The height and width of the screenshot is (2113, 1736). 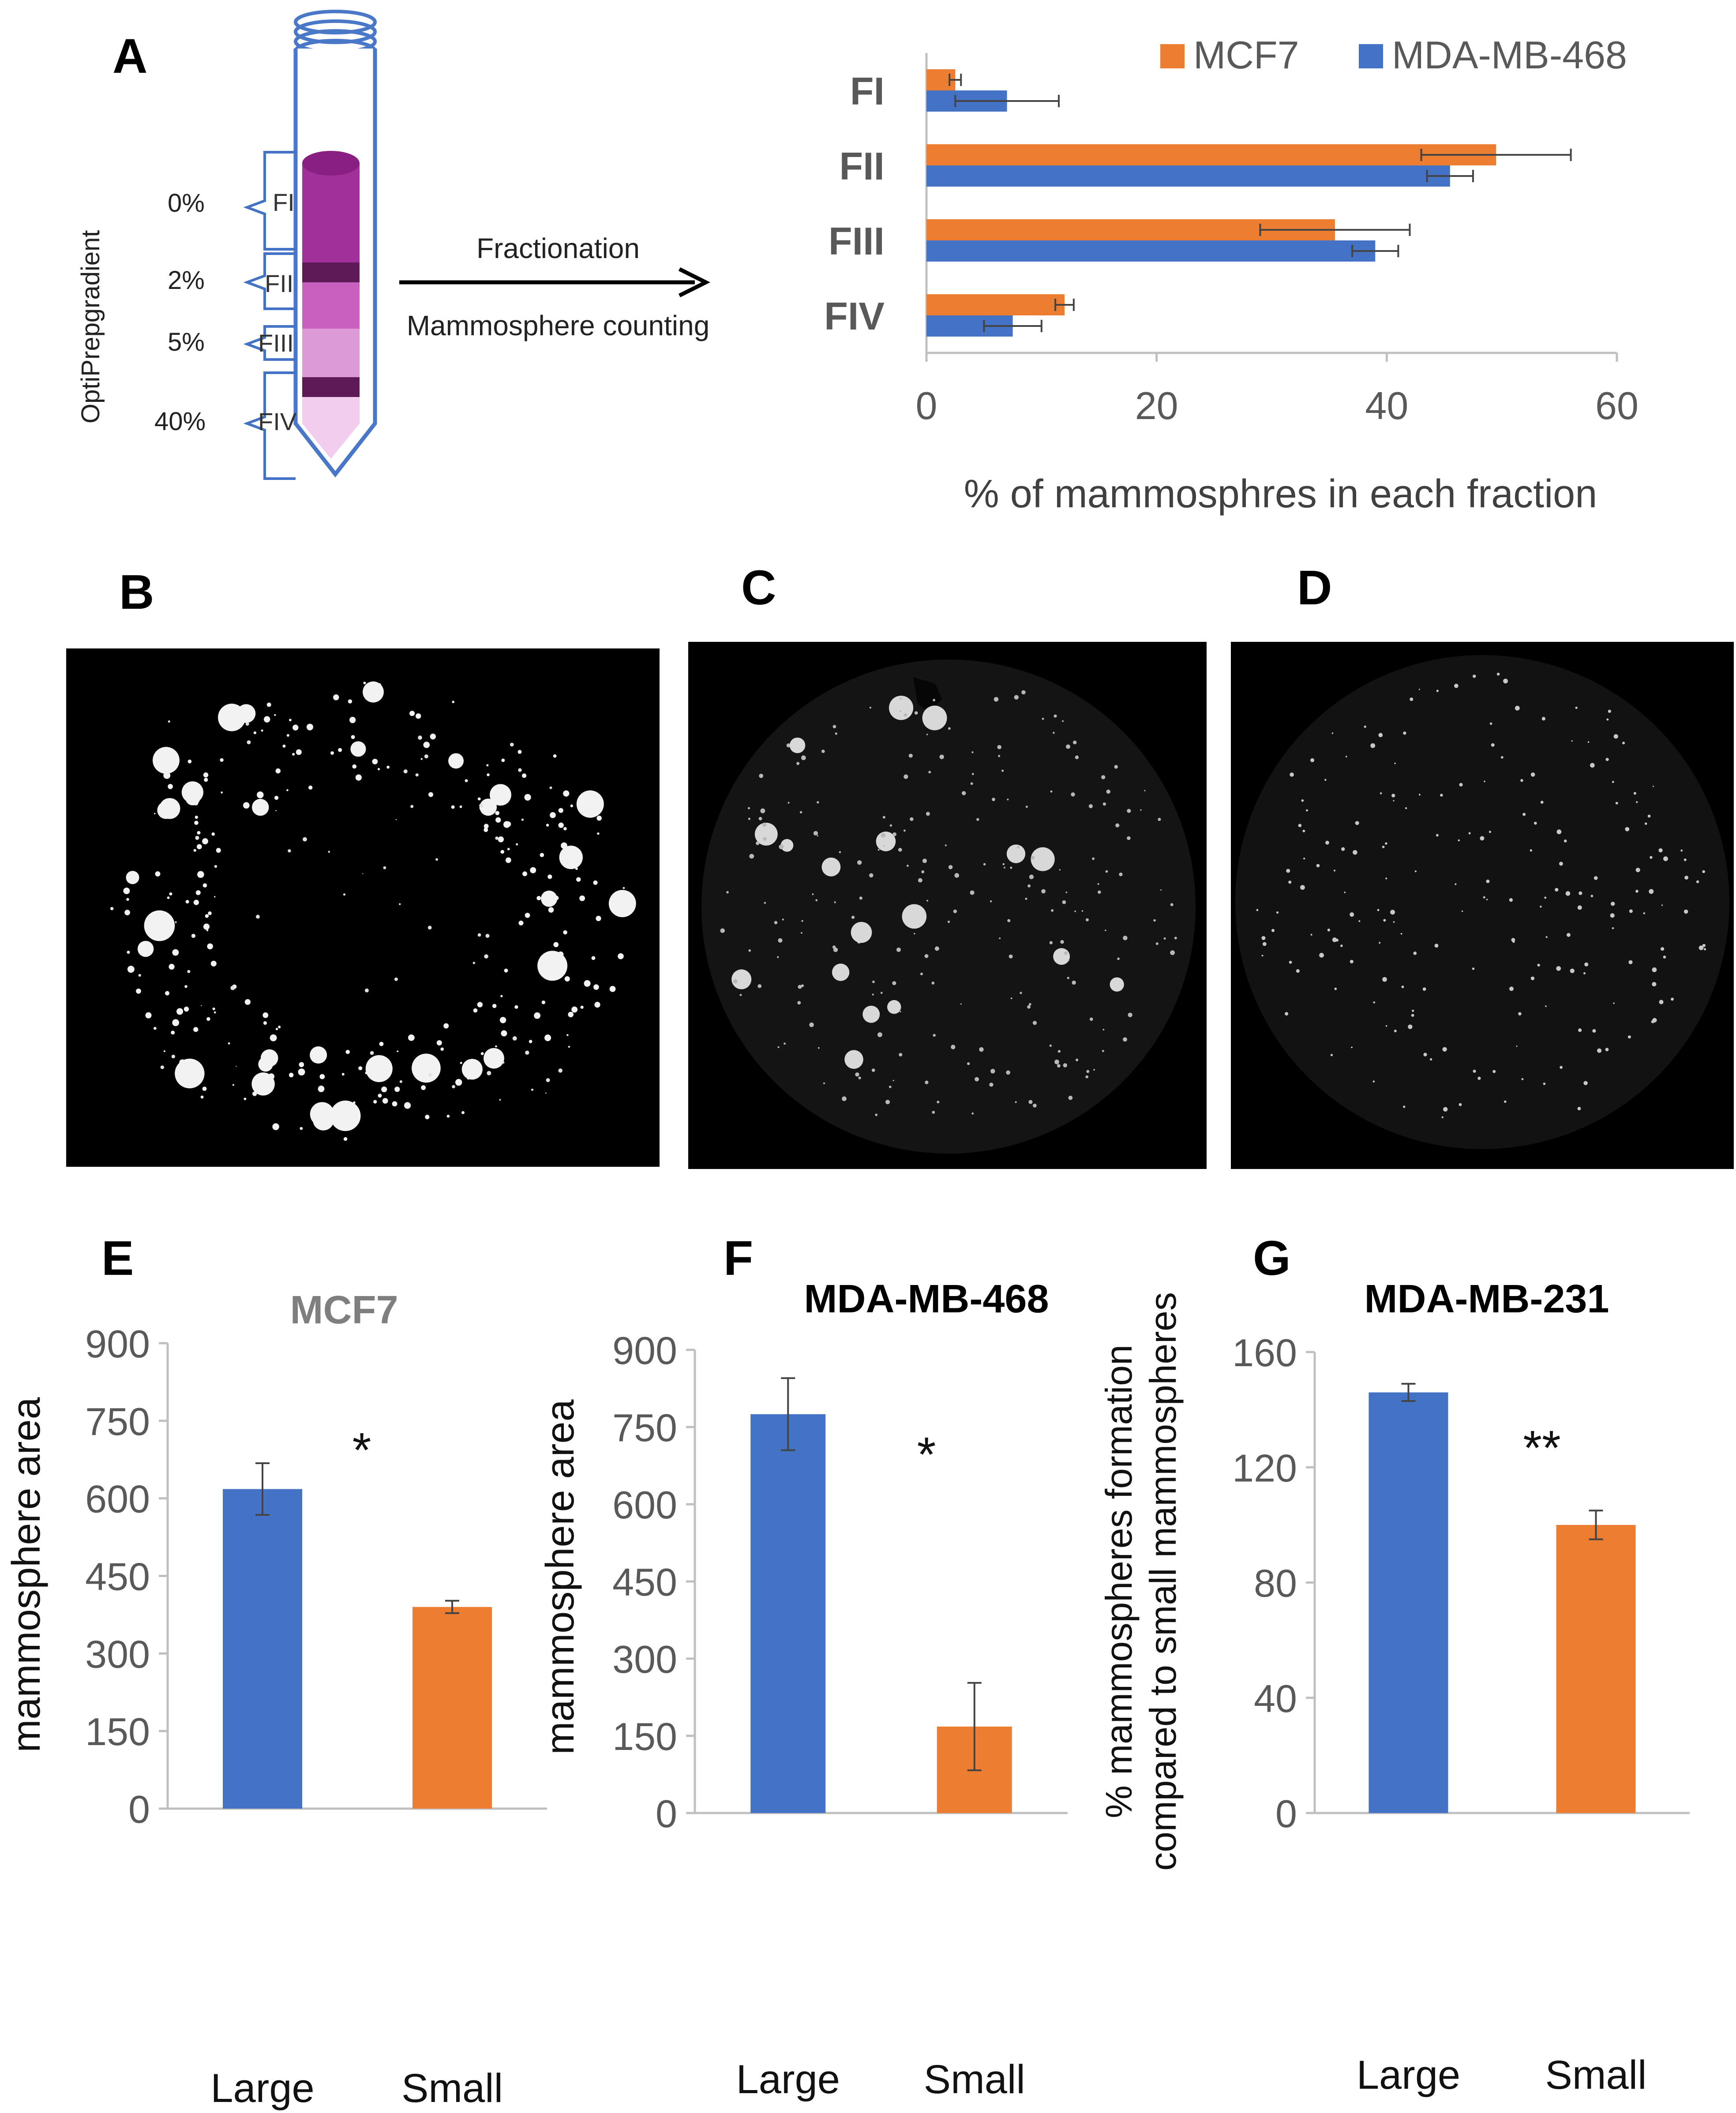 What do you see at coordinates (277, 421) in the screenshot?
I see `fraction-label-fiv: FIV` at bounding box center [277, 421].